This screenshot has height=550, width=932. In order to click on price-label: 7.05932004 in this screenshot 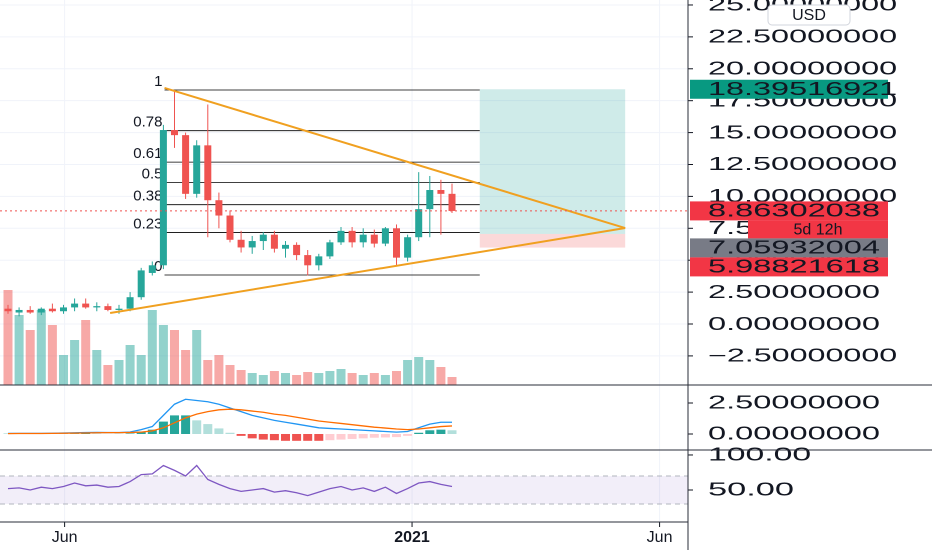, I will do `click(794, 248)`.